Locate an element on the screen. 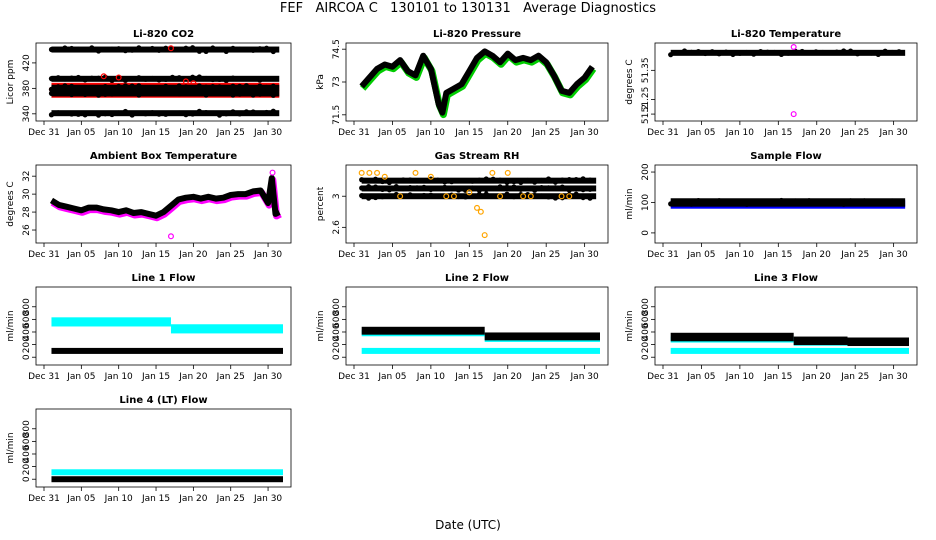 The height and width of the screenshot is (540, 936). series-temp is located at coordinates (787, 53).